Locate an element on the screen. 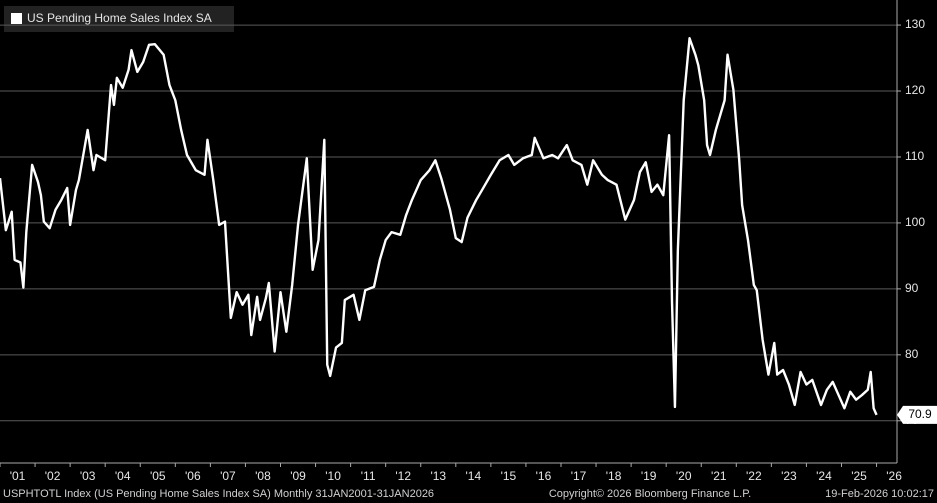  x-tick-label: '09 is located at coordinates (298, 476).